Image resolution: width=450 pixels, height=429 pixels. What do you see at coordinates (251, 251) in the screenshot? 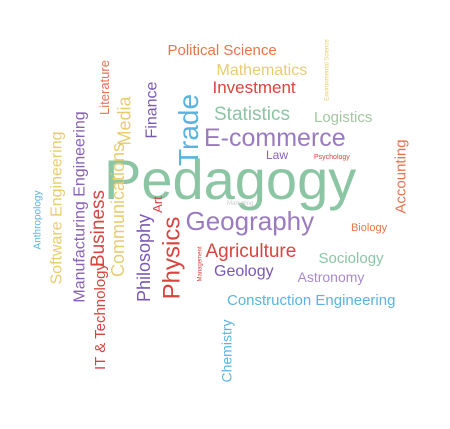
I see `word-agriculture: Agriculture` at bounding box center [251, 251].